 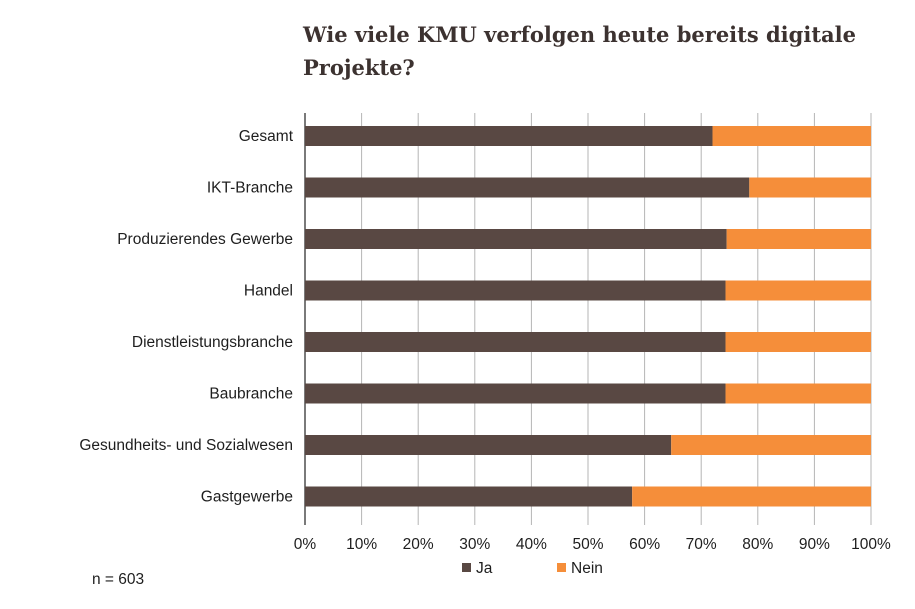 I want to click on x-tick-label: 20%, so click(x=418, y=544).